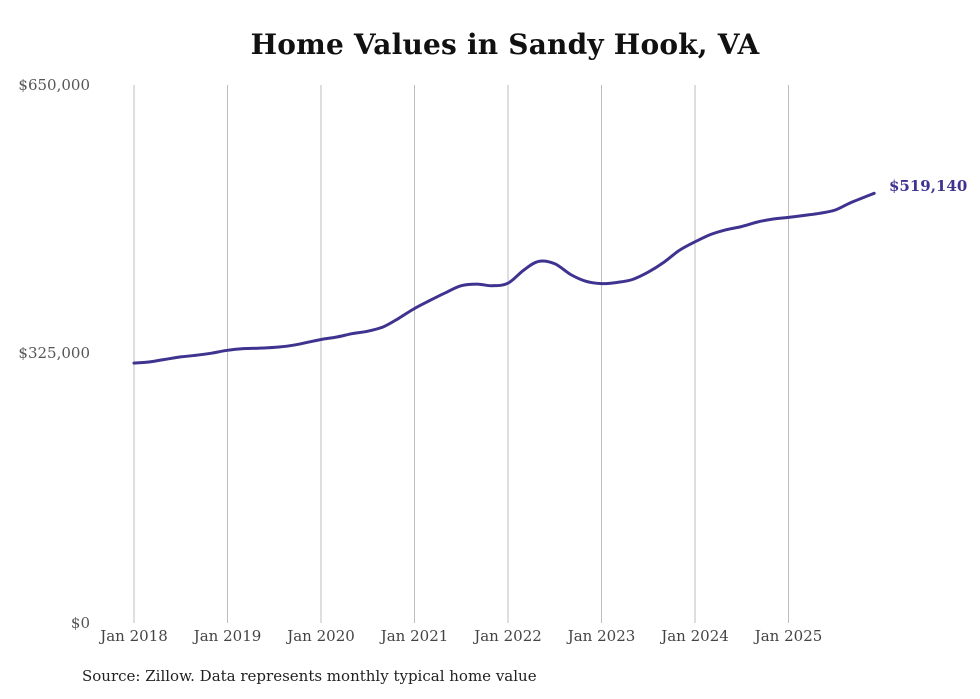 This screenshot has width=980, height=699. What do you see at coordinates (505, 44) in the screenshot?
I see `chart-title: Home Values in Sandy Hook, VA` at bounding box center [505, 44].